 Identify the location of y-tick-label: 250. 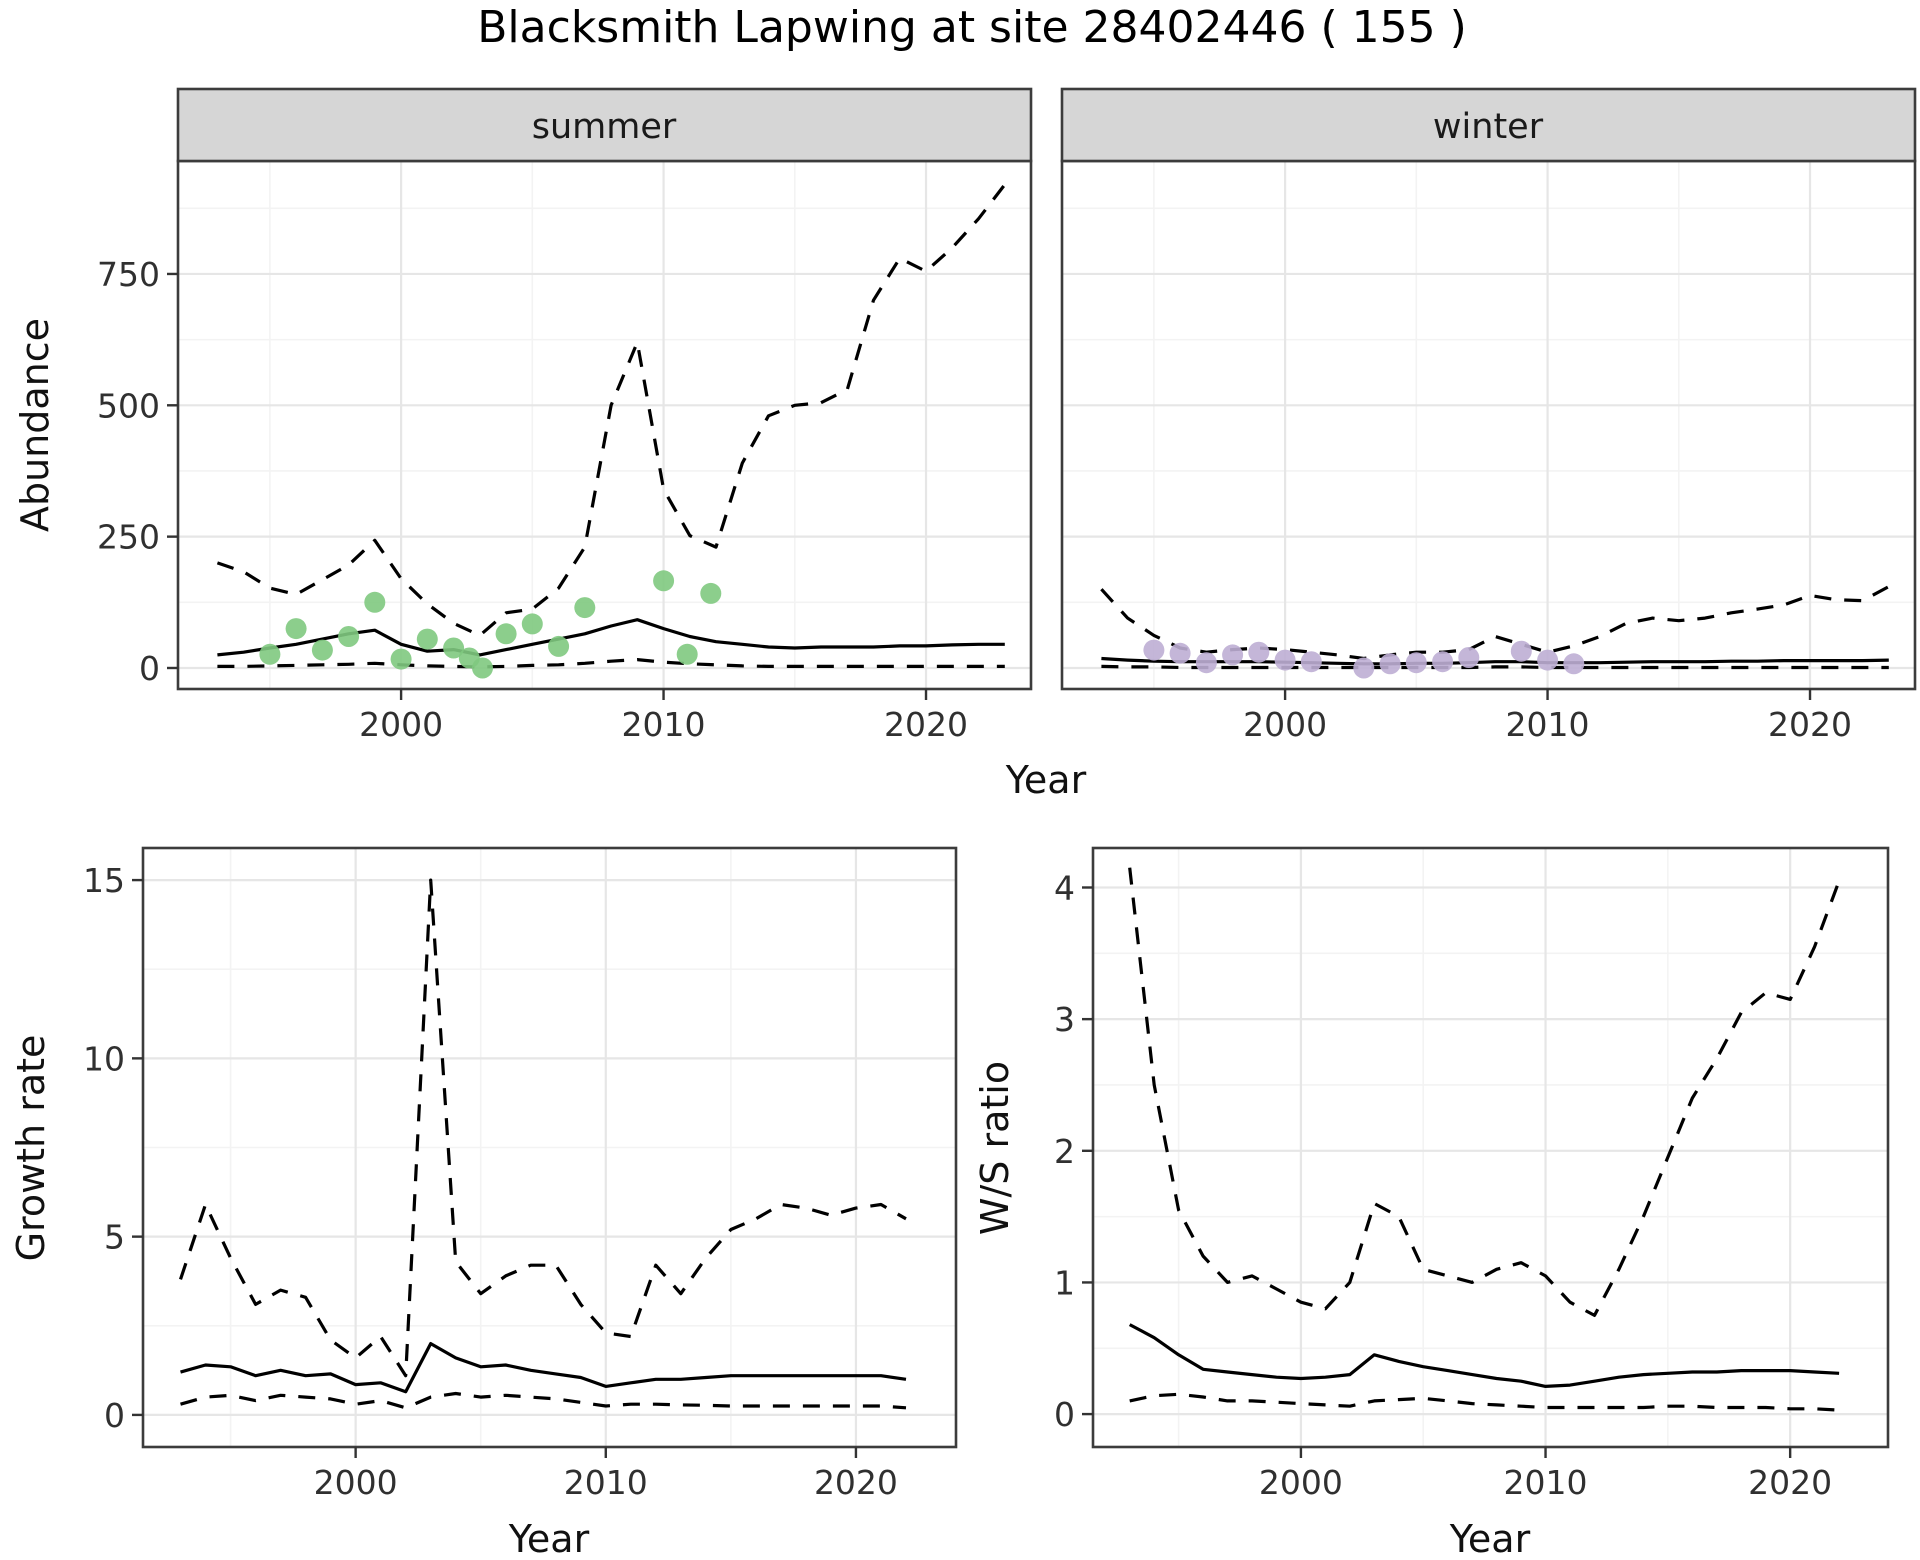
(128, 537).